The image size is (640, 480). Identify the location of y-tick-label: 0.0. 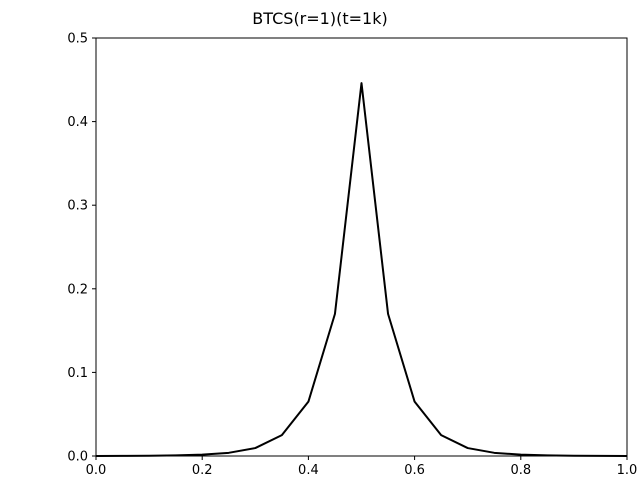
(77, 457).